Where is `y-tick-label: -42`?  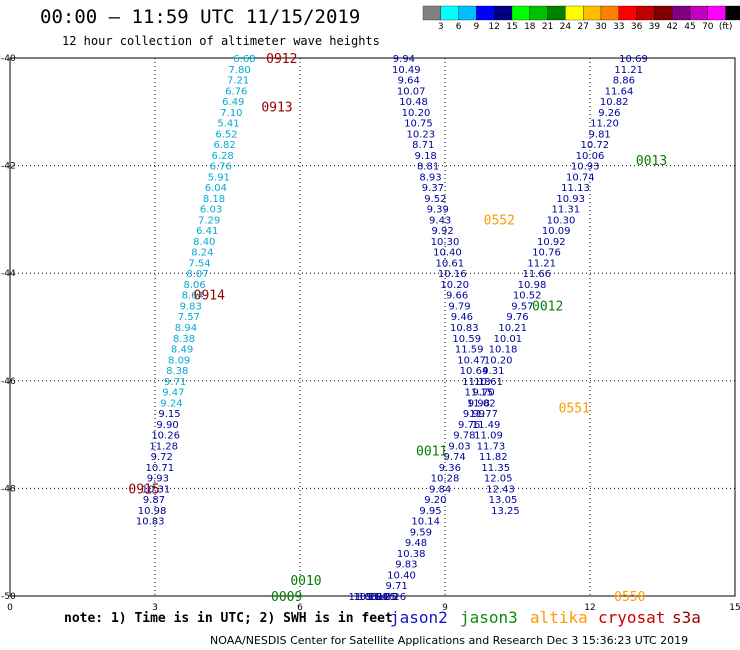
y-tick-label: -42 is located at coordinates (8, 167).